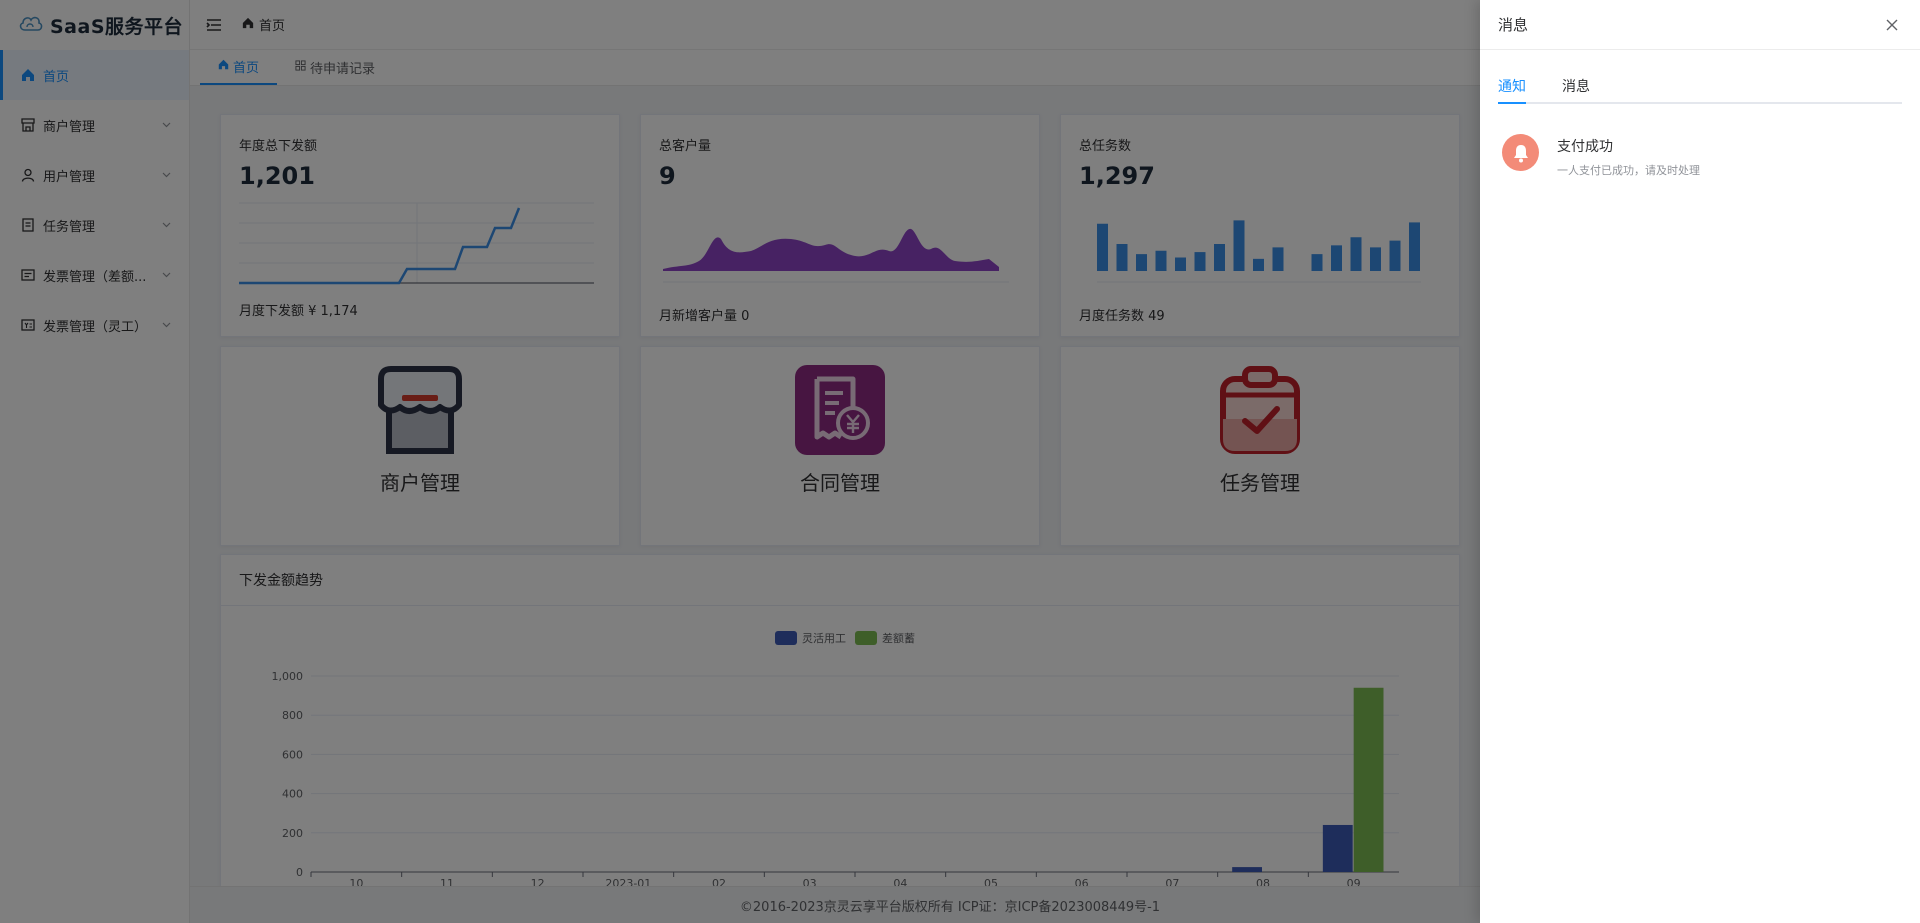 Image resolution: width=1920 pixels, height=923 pixels. What do you see at coordinates (1892, 25) in the screenshot?
I see `close-icon` at bounding box center [1892, 25].